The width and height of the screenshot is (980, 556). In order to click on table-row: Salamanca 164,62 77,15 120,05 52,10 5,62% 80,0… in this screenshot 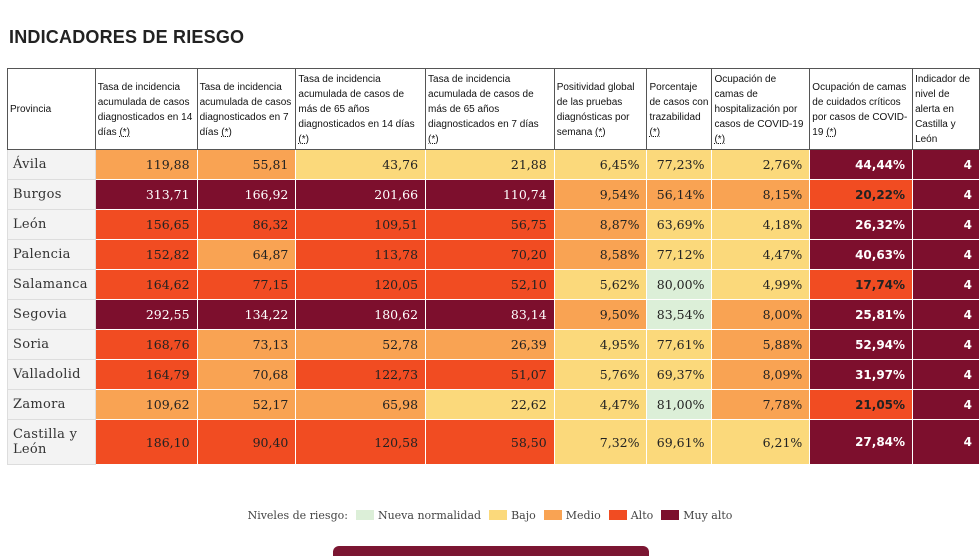, I will do `click(493, 284)`.